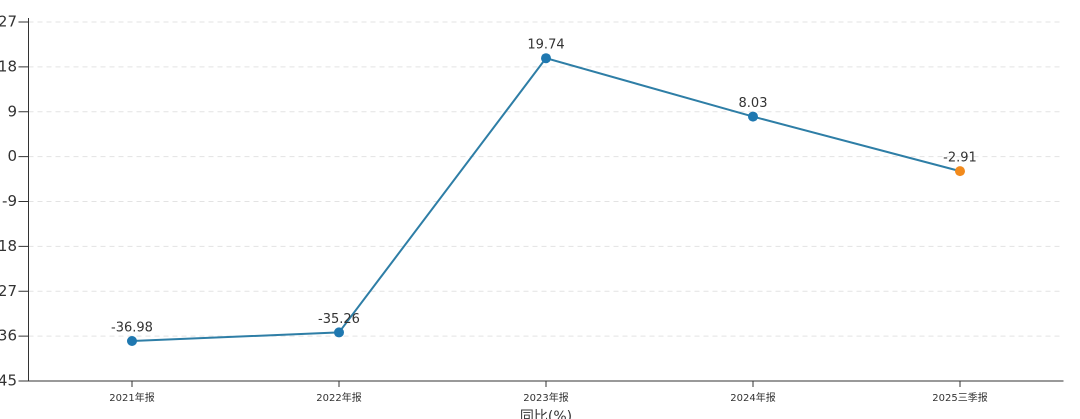  I want to click on x-tick-label: 2022年报, so click(338, 397).